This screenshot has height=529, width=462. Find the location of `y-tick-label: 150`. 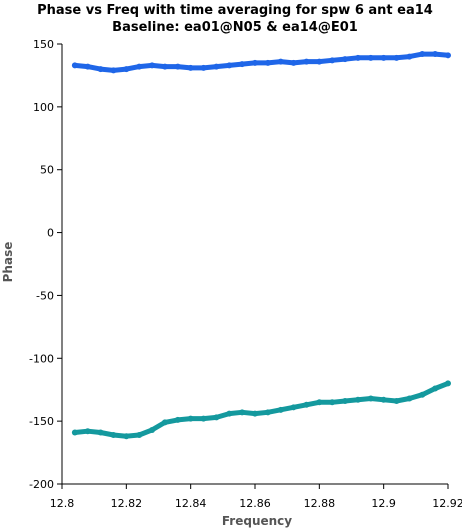

y-tick-label: 150 is located at coordinates (43, 44).